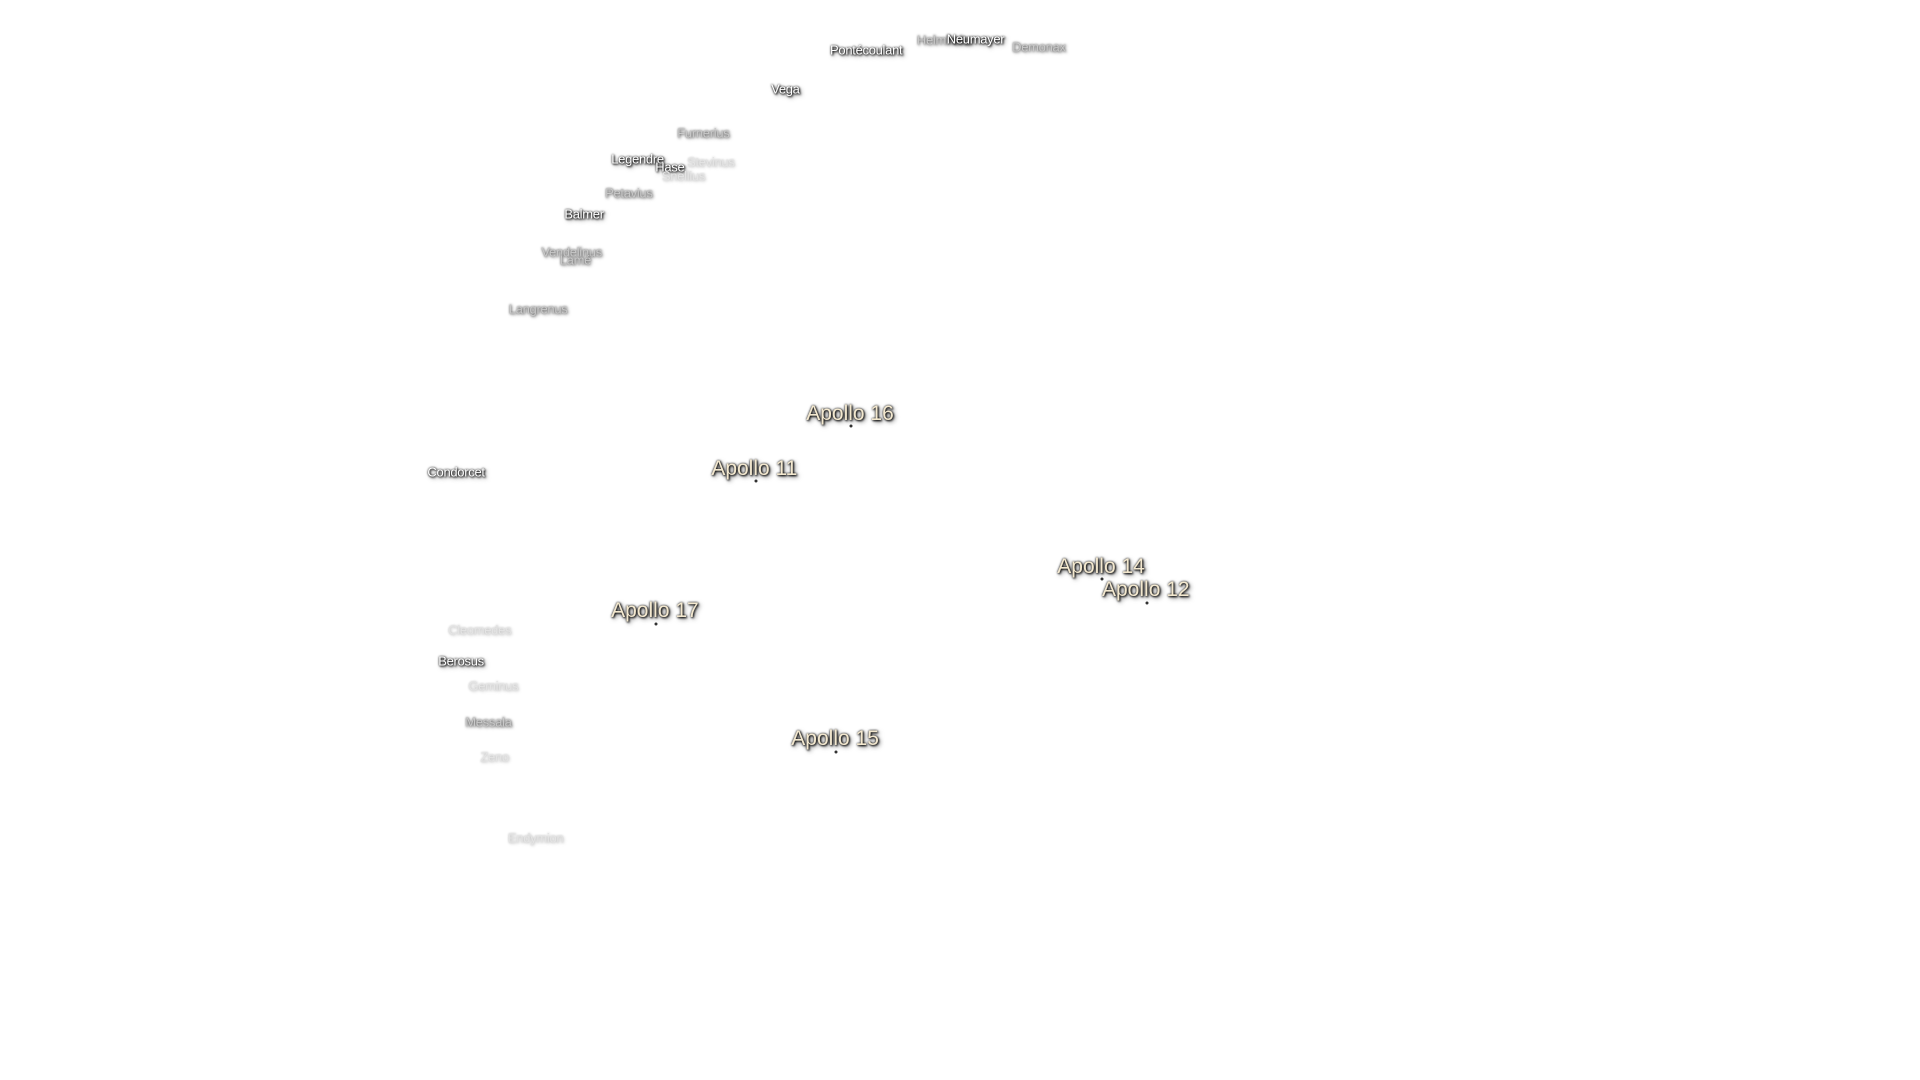  Describe the element at coordinates (480, 630) in the screenshot. I see `crater-label: Cleomedes` at that location.